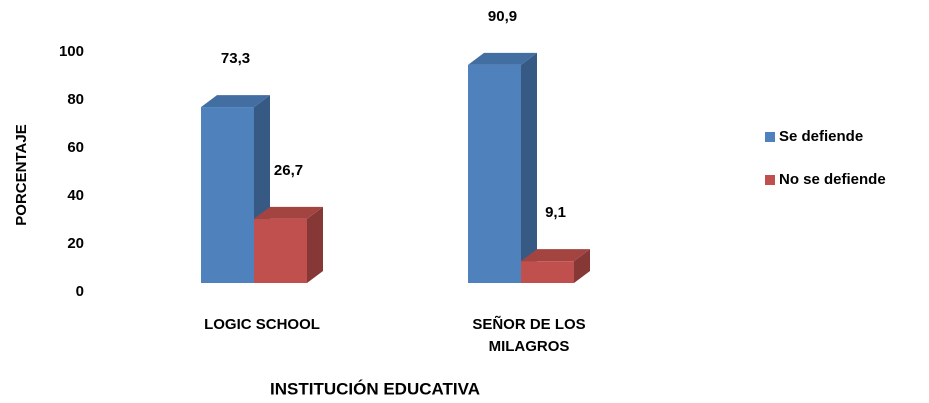 This screenshot has width=929, height=403. Describe the element at coordinates (529, 335) in the screenshot. I see `x-tick-label: SEÑOR DE LOS MILAGROS` at that location.